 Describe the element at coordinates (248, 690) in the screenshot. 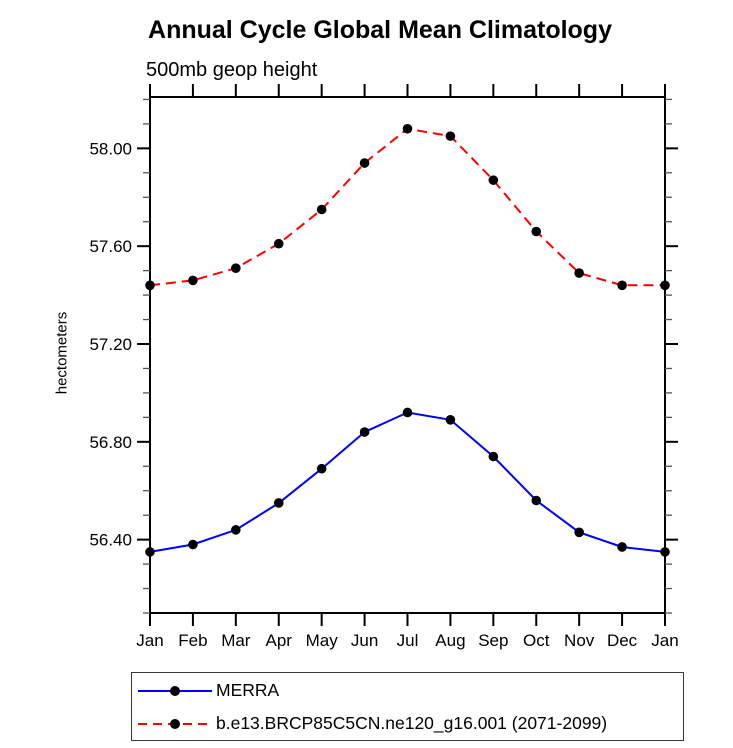

I see `legend-label-0: MERRA` at that location.